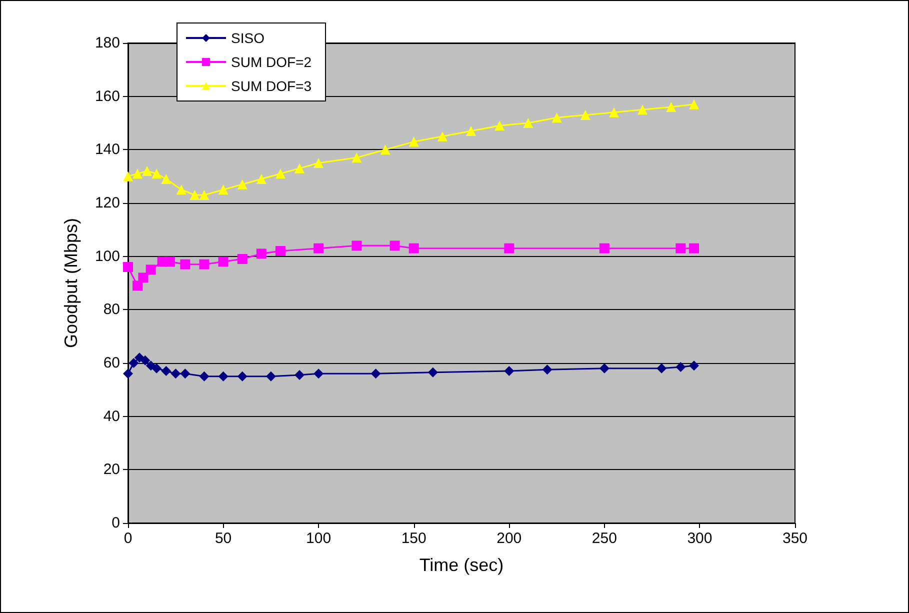 The image size is (909, 613). I want to click on x-tick-label: 250, so click(604, 538).